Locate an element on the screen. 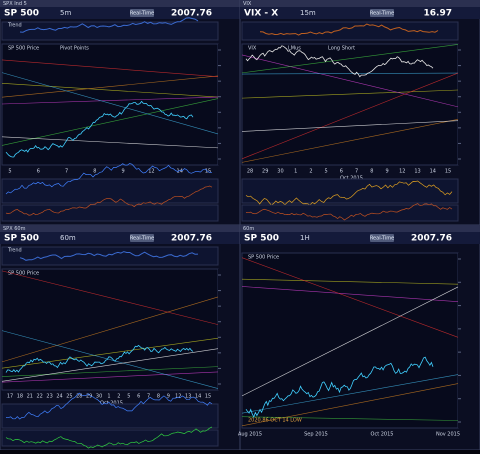 This screenshot has height=454, width=480. x-label: 23 is located at coordinates (49, 397).